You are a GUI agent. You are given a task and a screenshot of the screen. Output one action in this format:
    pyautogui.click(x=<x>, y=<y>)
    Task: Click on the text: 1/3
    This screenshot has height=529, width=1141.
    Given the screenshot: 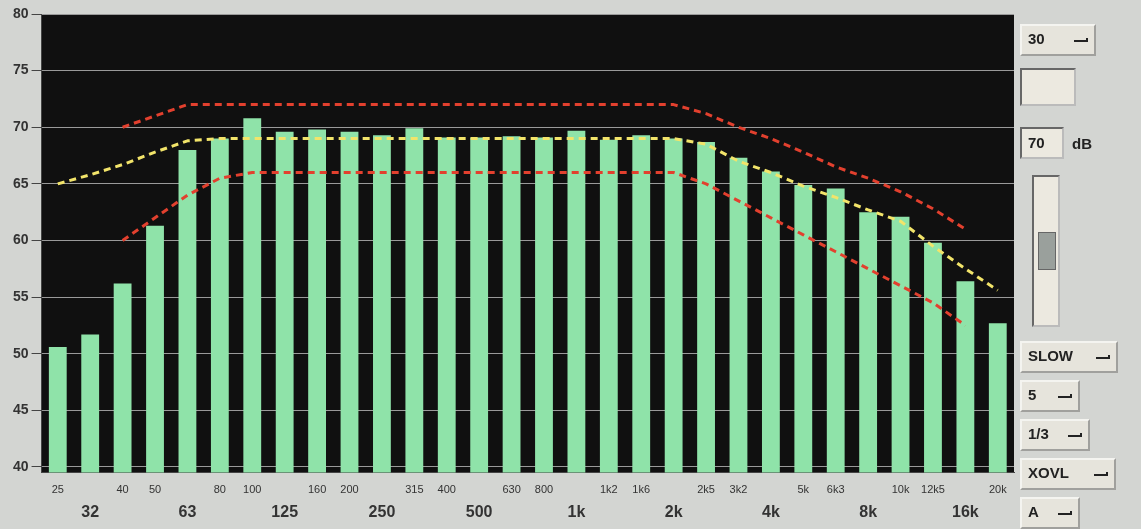 What is the action you would take?
    pyautogui.click(x=1038, y=433)
    